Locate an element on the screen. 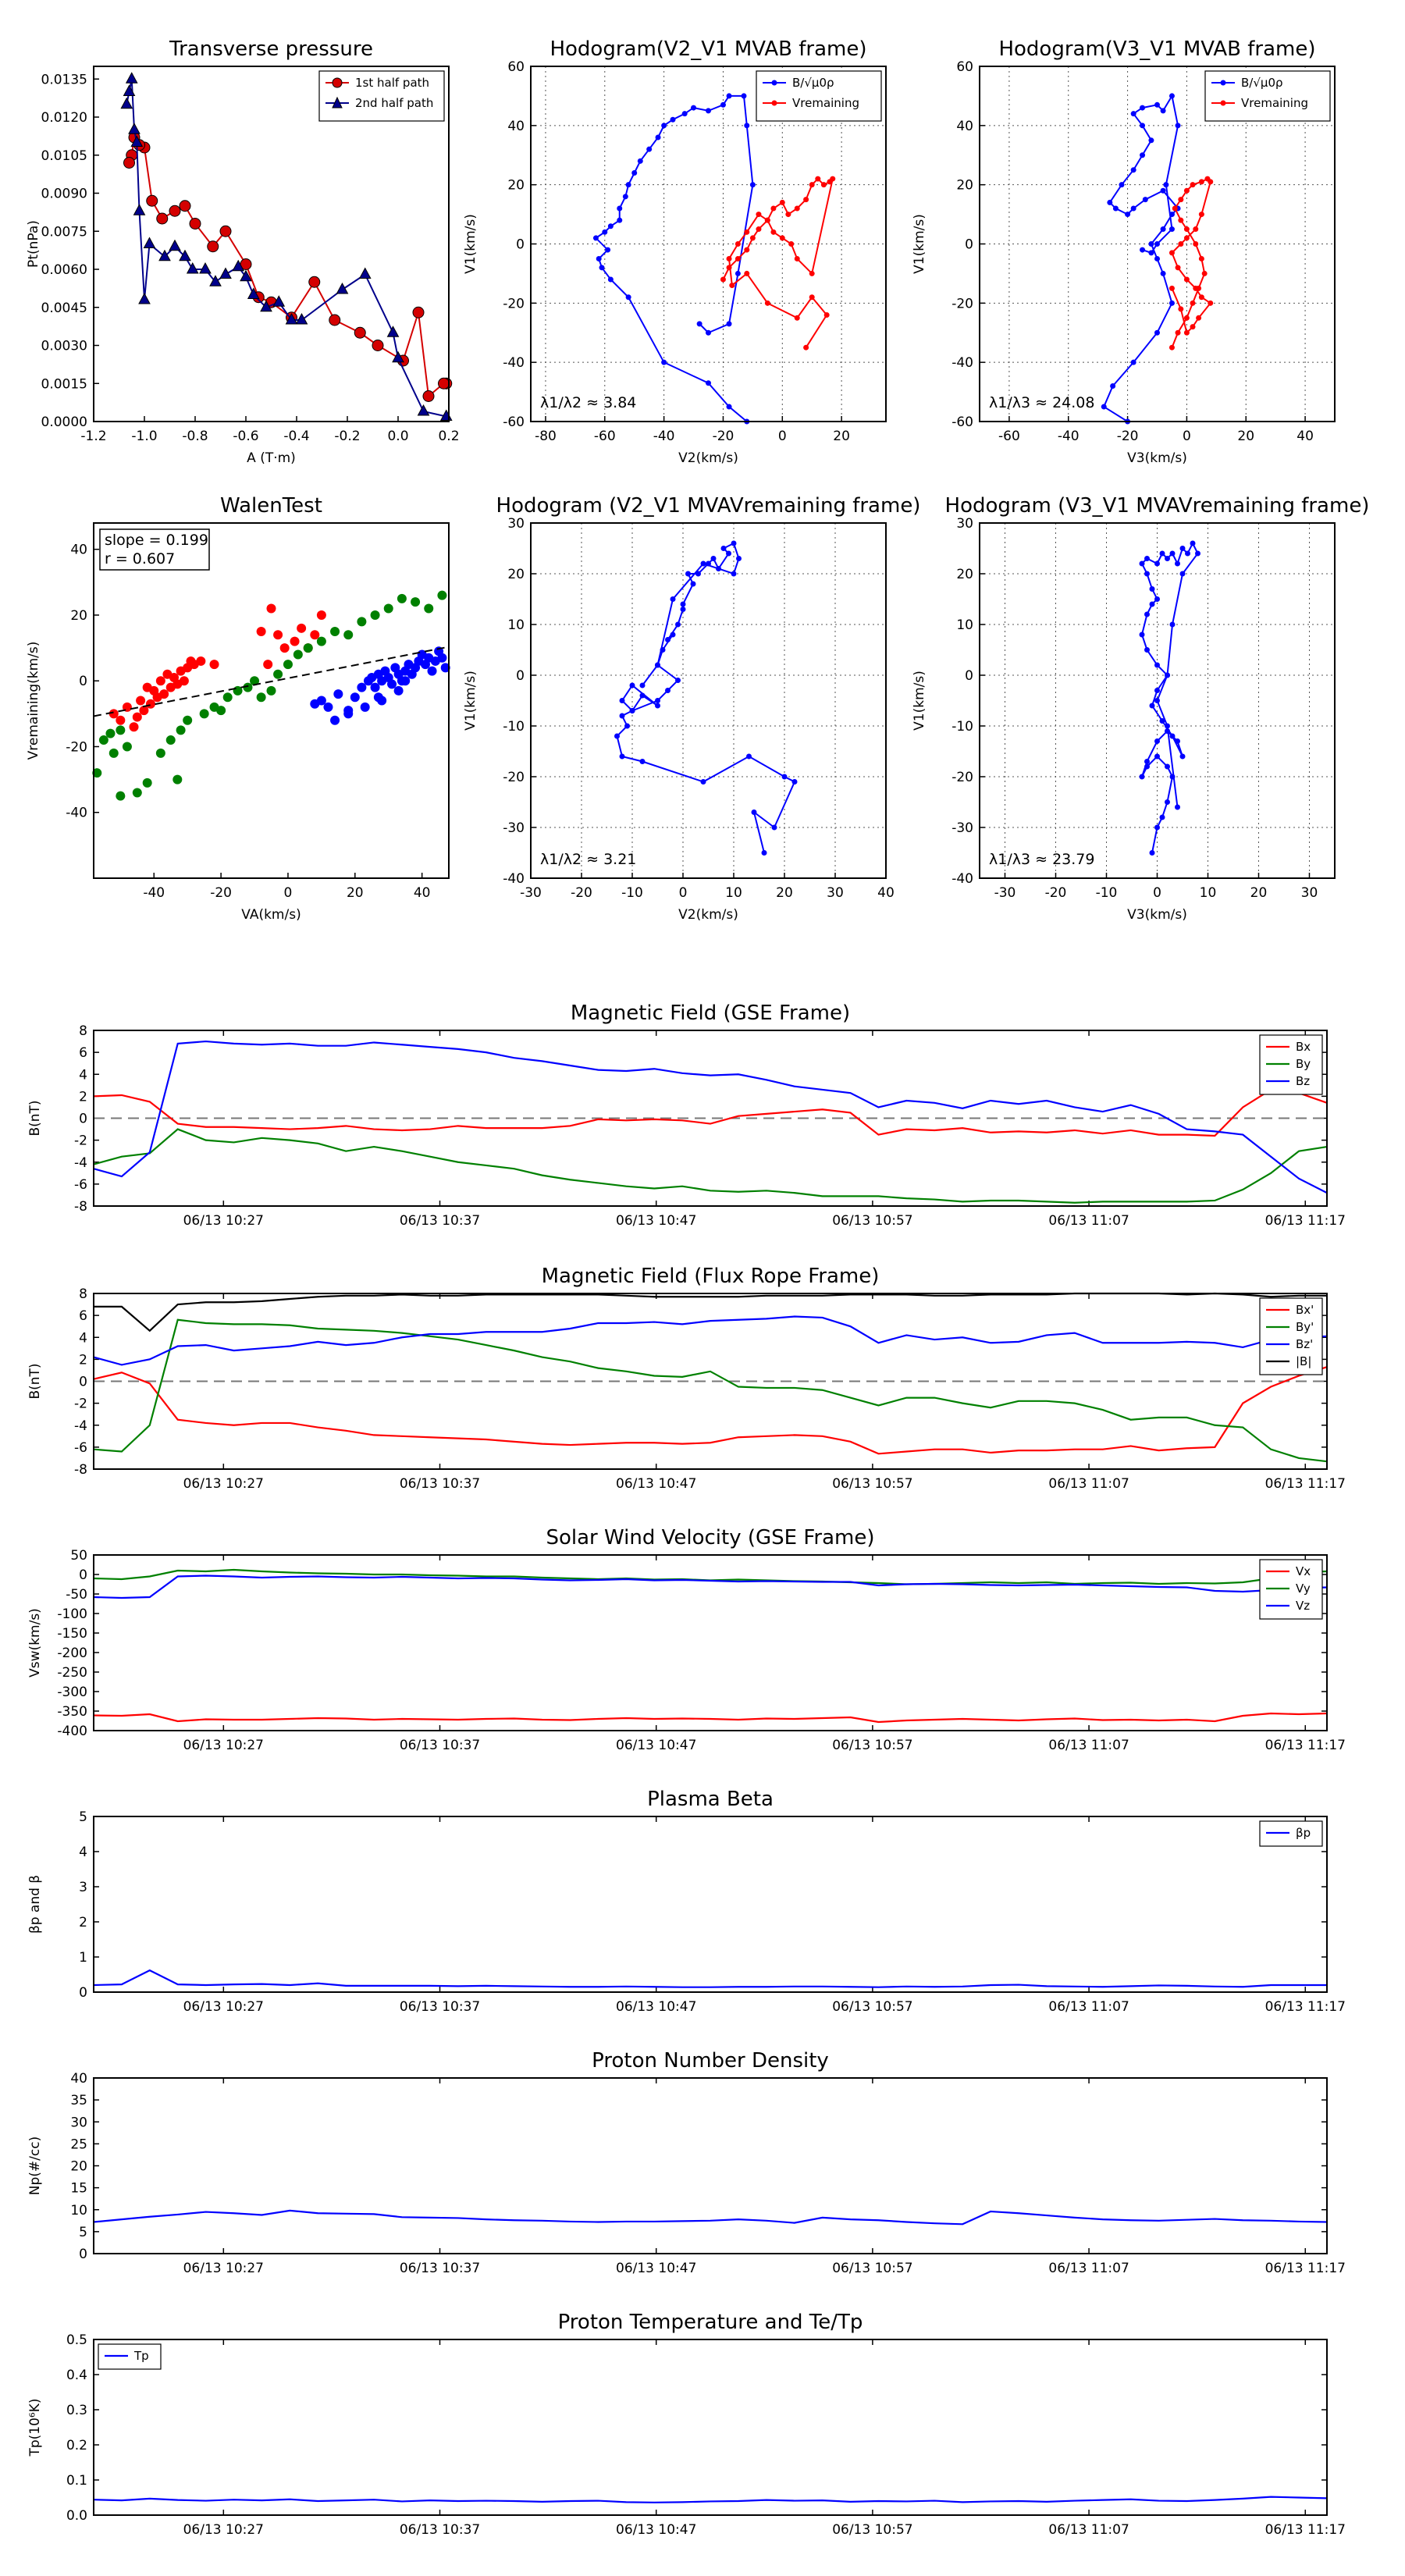 Image resolution: width=1405 pixels, height=2576 pixels. y-tick-label: 20 is located at coordinates (964, 186).